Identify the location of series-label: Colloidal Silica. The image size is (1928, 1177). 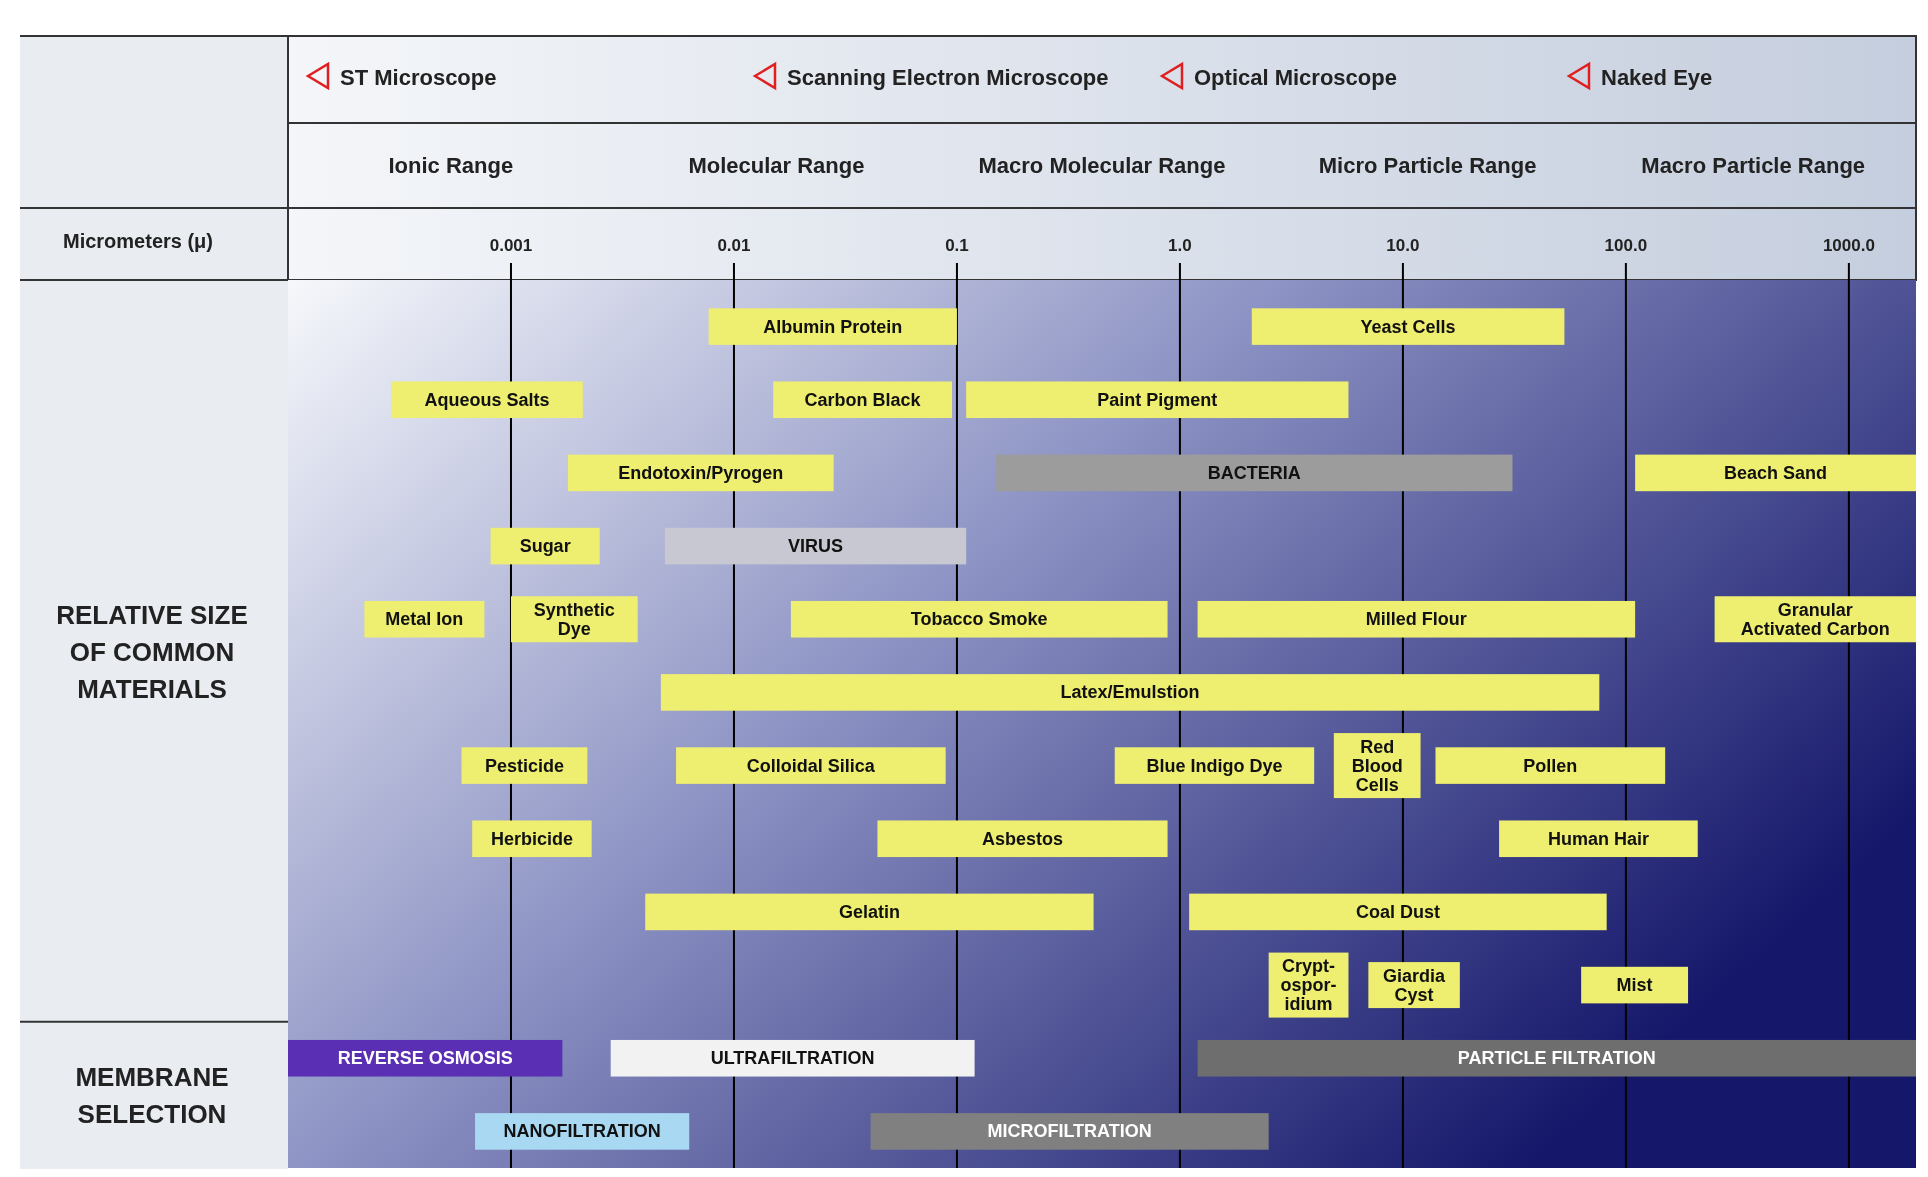
(811, 765).